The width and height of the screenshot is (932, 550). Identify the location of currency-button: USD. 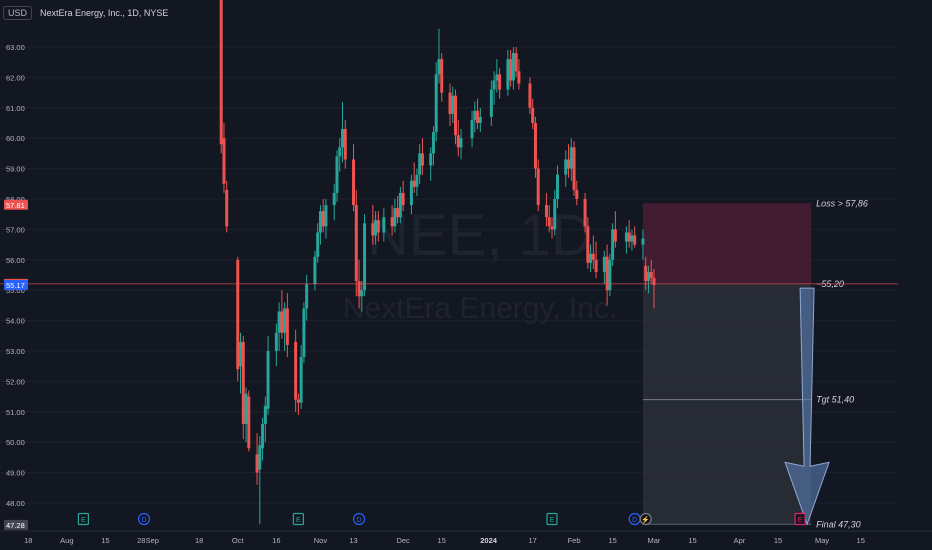
(18, 13).